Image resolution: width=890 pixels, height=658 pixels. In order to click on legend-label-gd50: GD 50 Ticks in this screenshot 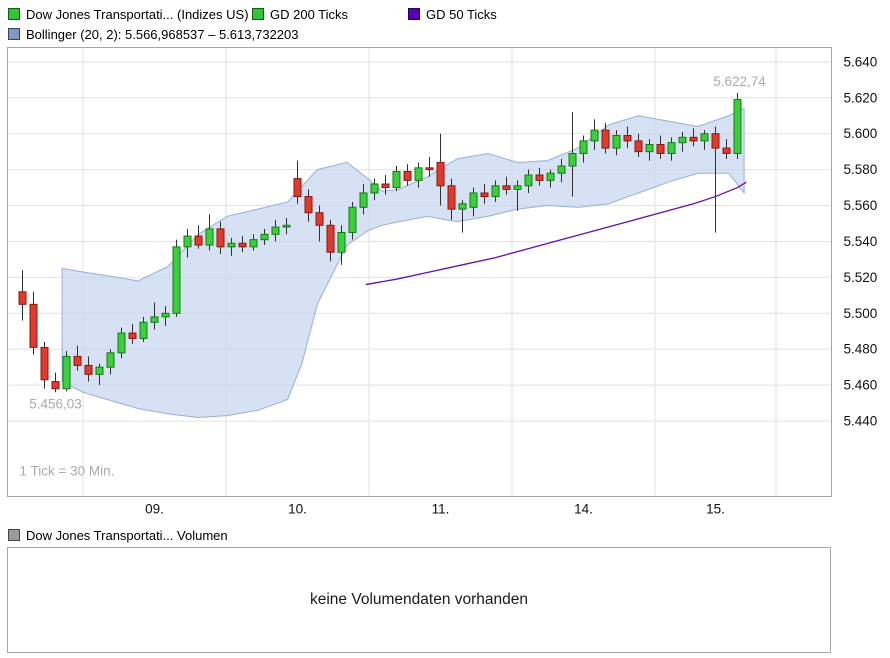, I will do `click(461, 14)`.